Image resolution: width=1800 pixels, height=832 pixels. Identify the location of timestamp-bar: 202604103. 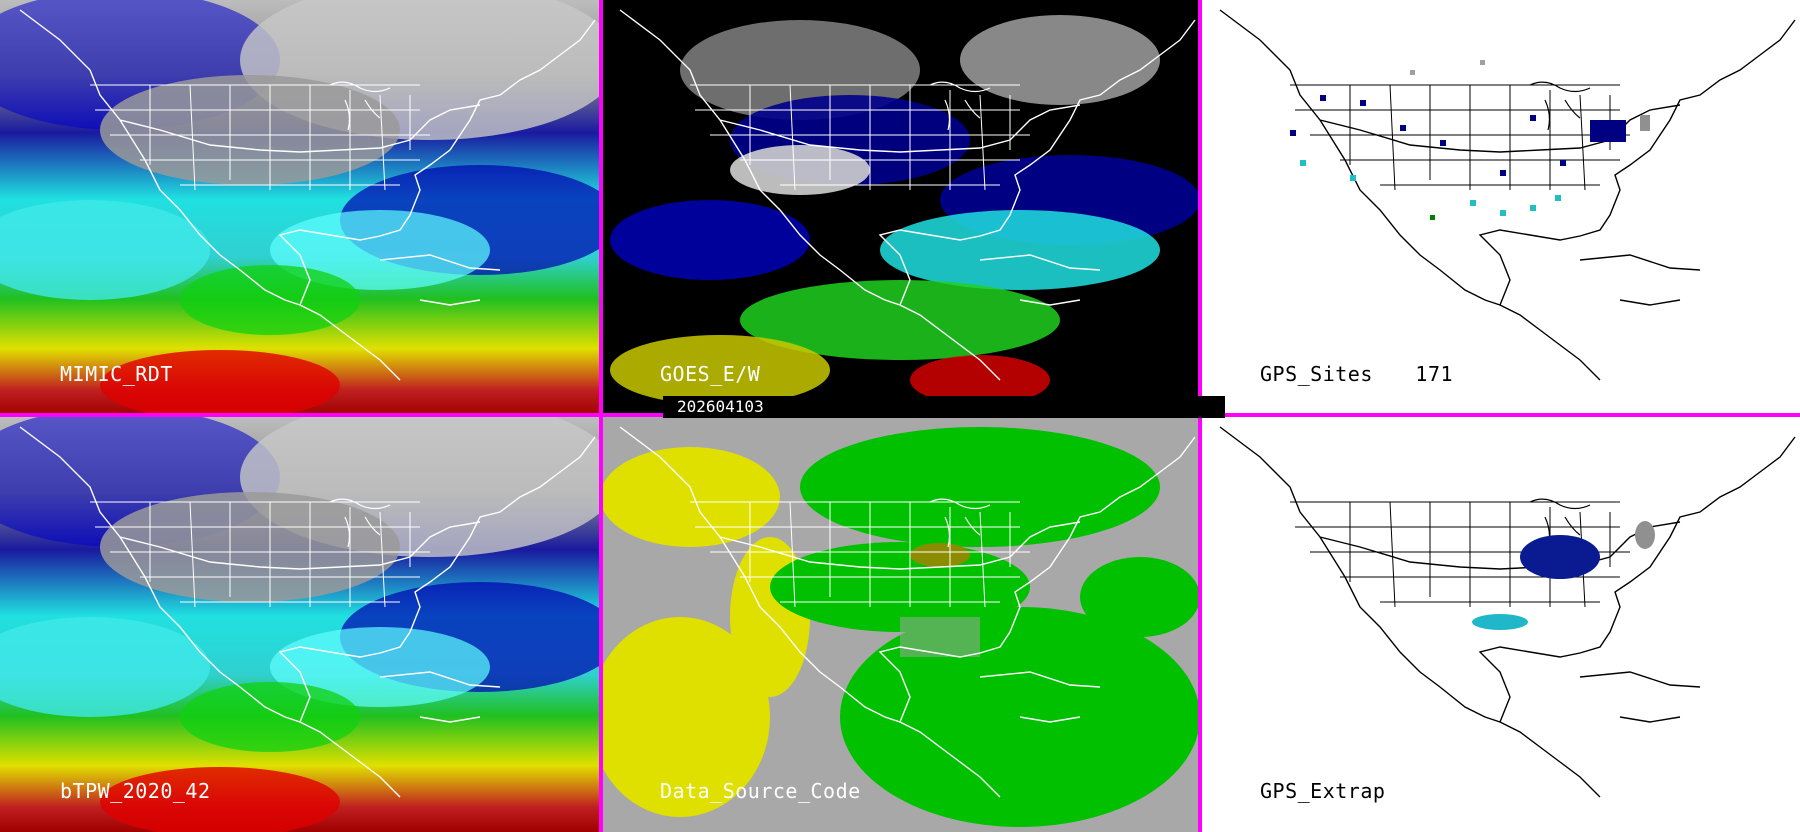
(944, 407).